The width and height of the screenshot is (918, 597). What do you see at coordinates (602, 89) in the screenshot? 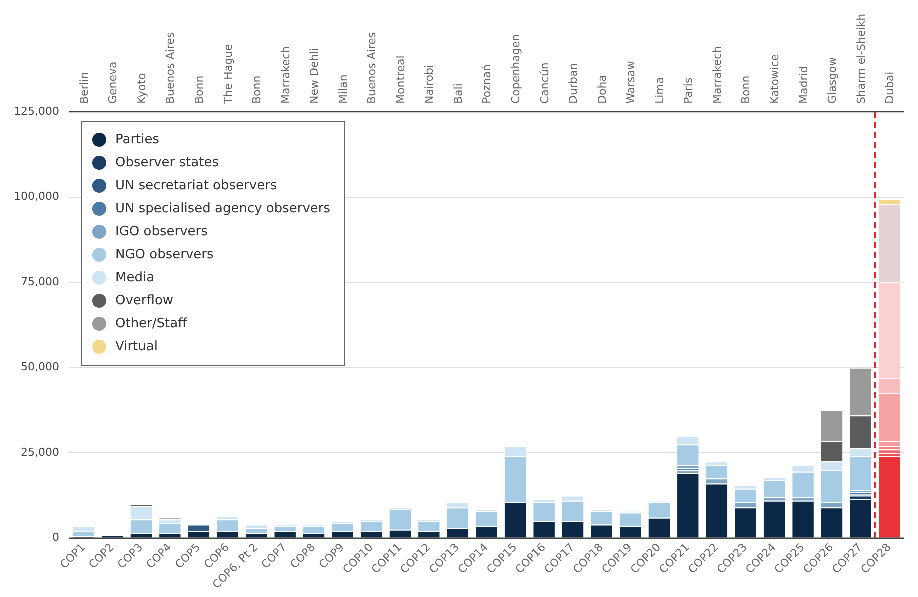
I see `text: Doha` at bounding box center [602, 89].